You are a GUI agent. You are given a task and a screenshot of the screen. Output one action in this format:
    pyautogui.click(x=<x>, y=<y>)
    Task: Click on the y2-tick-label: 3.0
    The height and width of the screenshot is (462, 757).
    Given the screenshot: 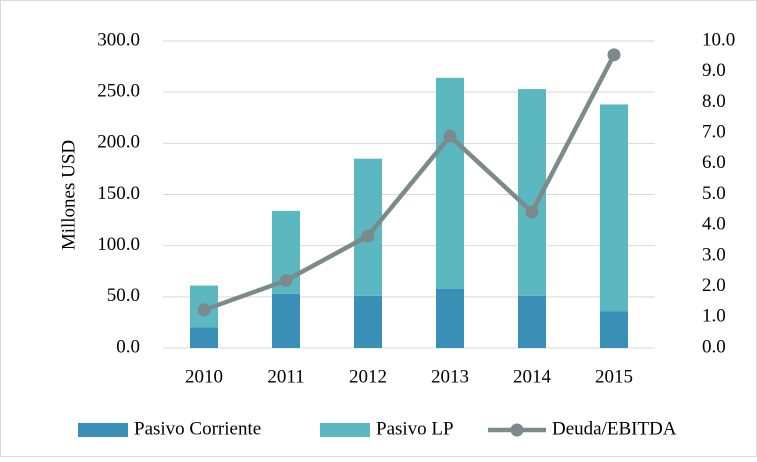 What is the action you would take?
    pyautogui.click(x=714, y=254)
    